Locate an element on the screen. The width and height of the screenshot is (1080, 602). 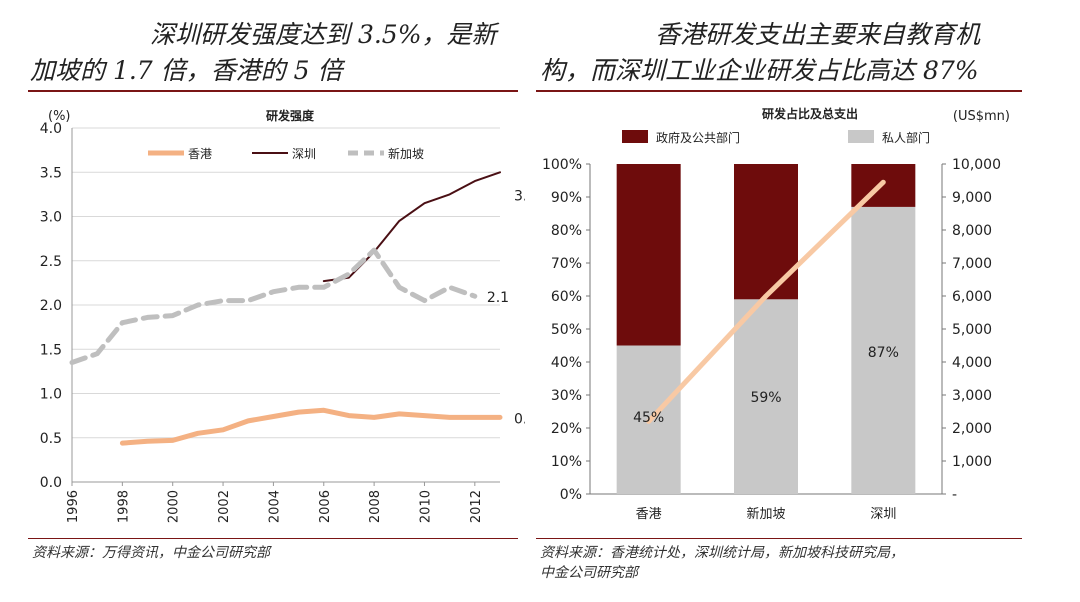
bc-category-label: 深圳 is located at coordinates (883, 514).